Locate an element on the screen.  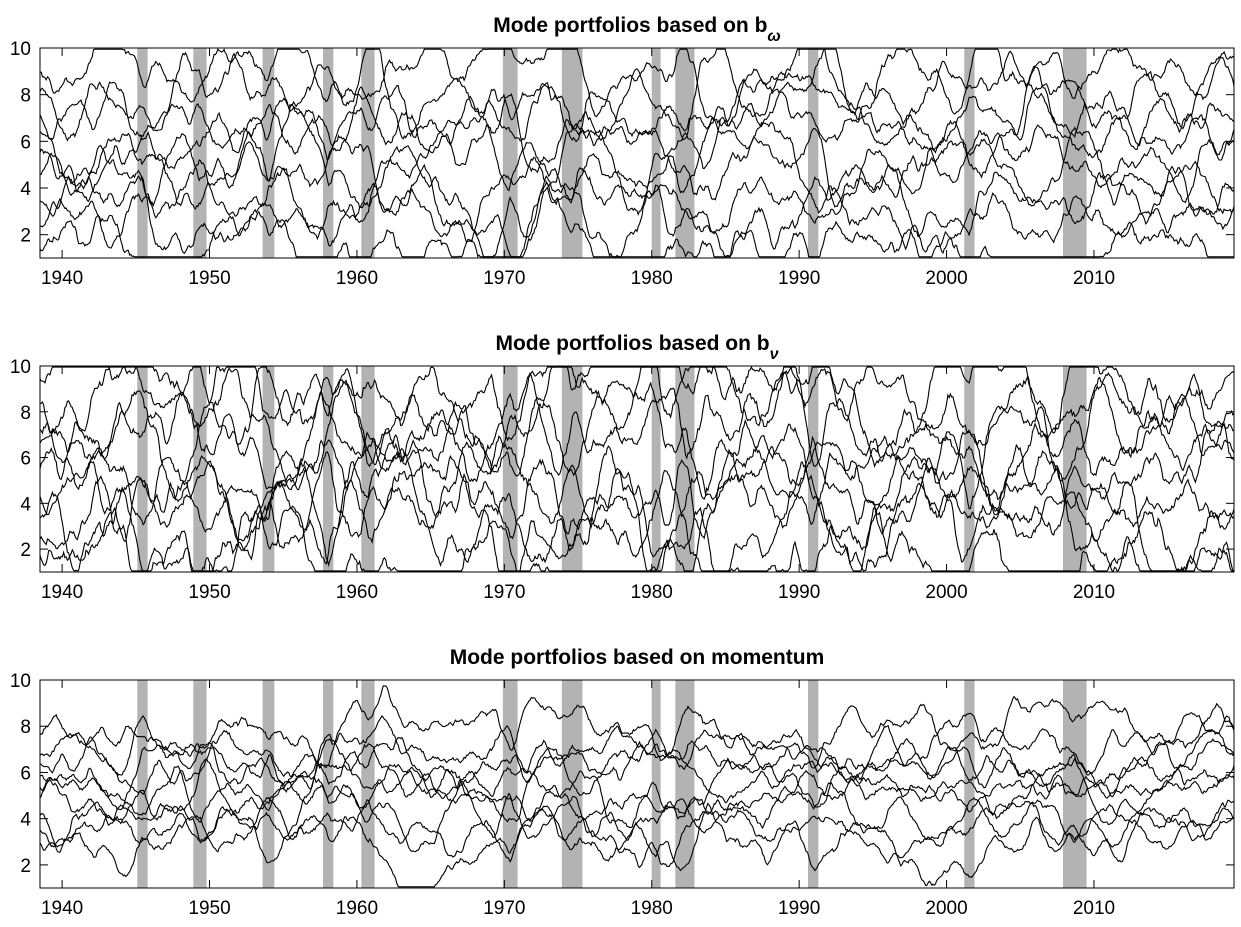
chart-title: Mode portfolios based on bω is located at coordinates (637, 29).